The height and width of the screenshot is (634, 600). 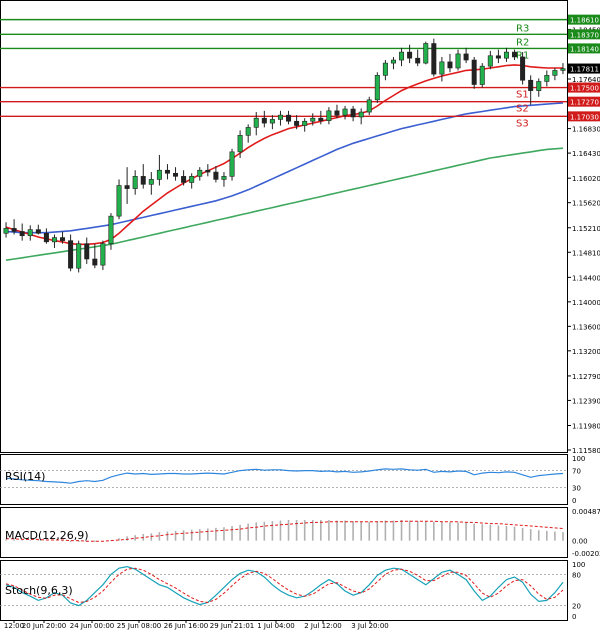 I want to click on stoch-d-line, so click(x=284, y=585).